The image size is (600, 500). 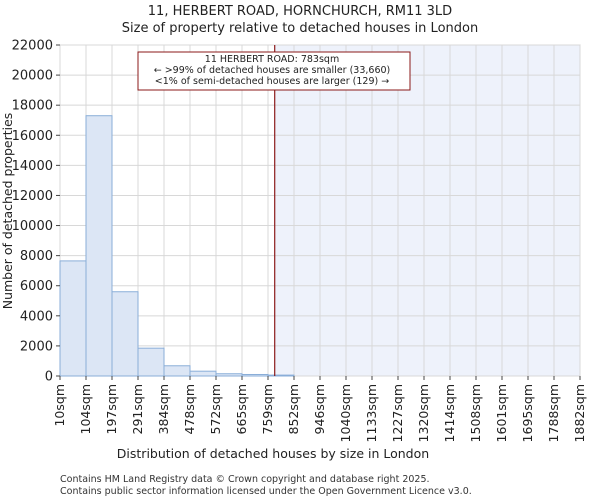 I want to click on x-tick-label-946sqm: 946sqm, so click(x=319, y=409).